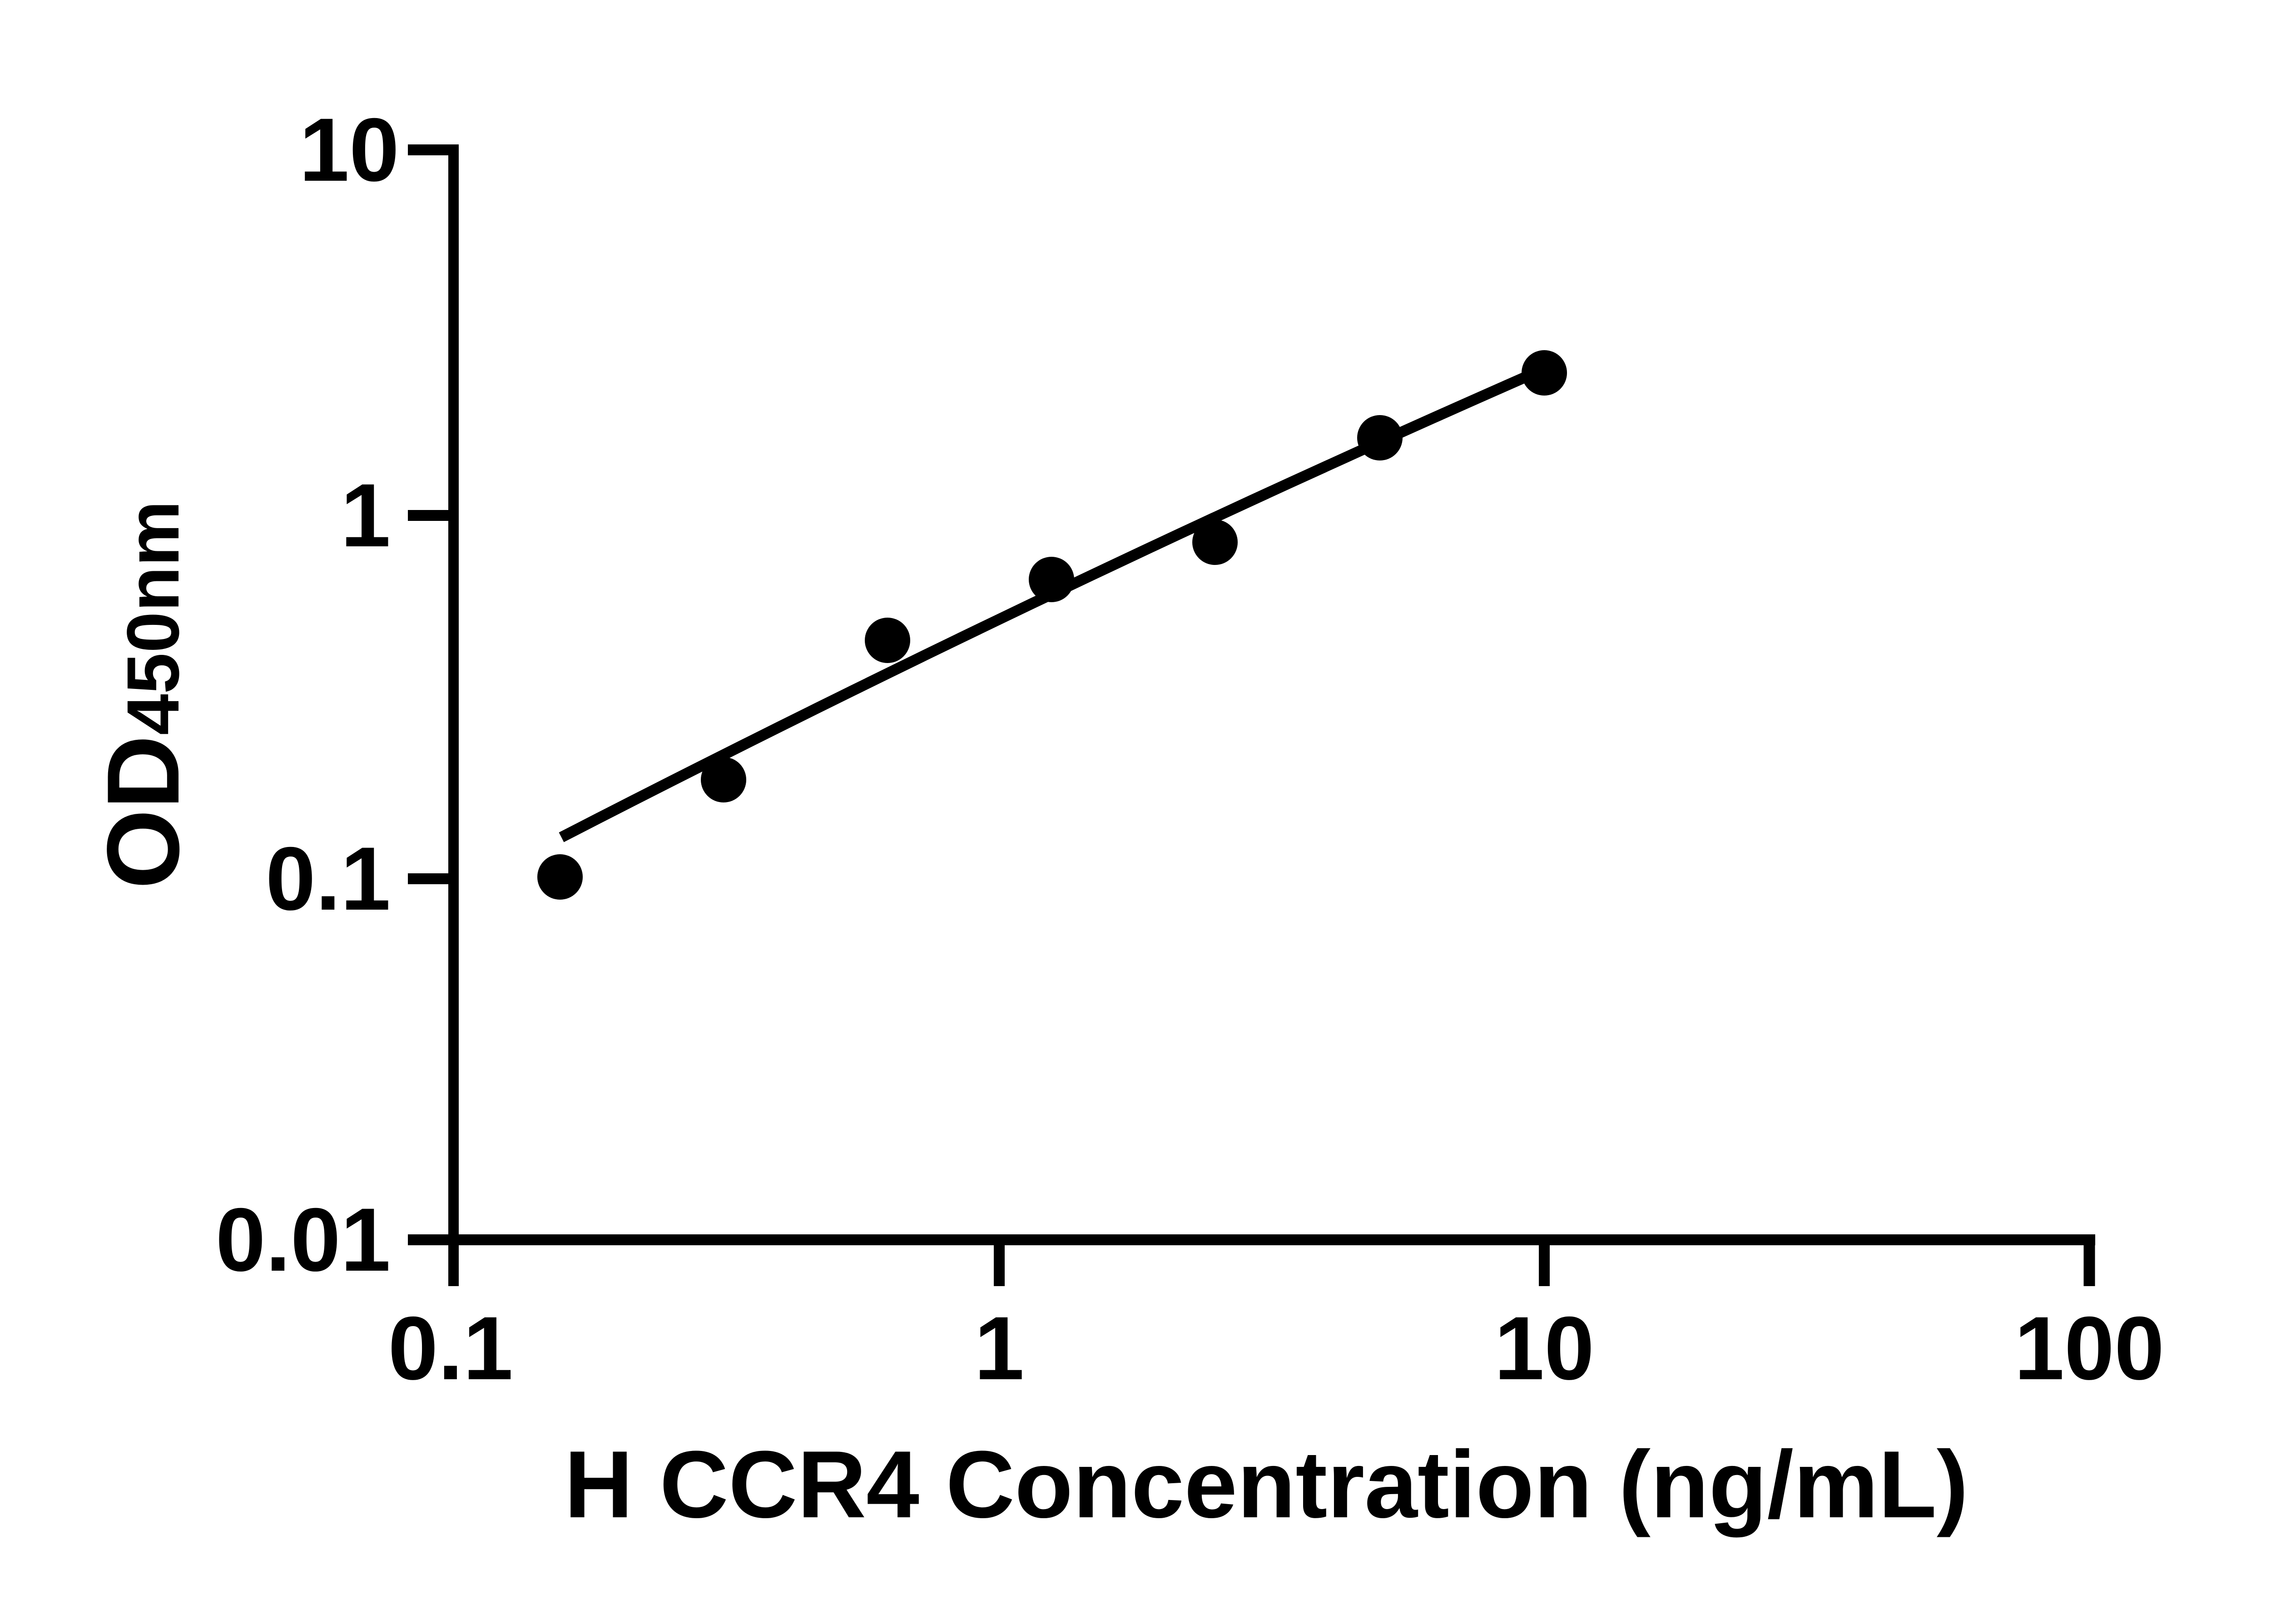 This screenshot has height=1624, width=2271. Describe the element at coordinates (142, 694) in the screenshot. I see `svg-text: OD450nm` at that location.